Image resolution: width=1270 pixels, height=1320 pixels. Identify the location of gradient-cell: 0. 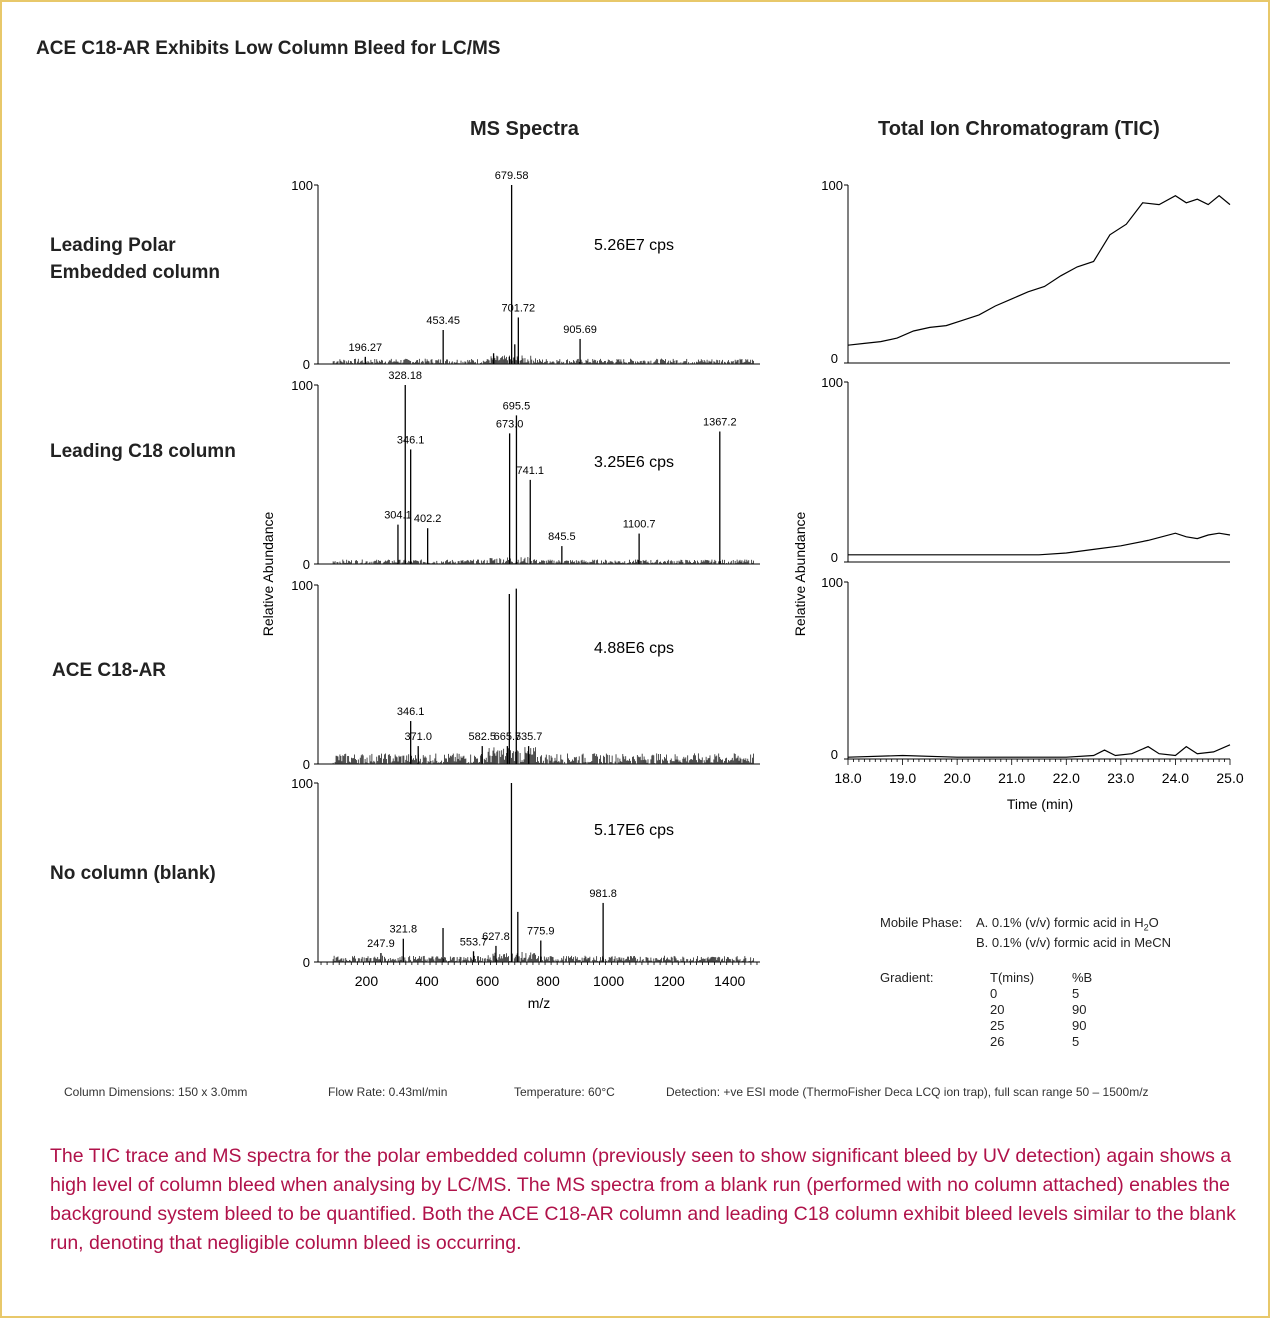
(994, 993).